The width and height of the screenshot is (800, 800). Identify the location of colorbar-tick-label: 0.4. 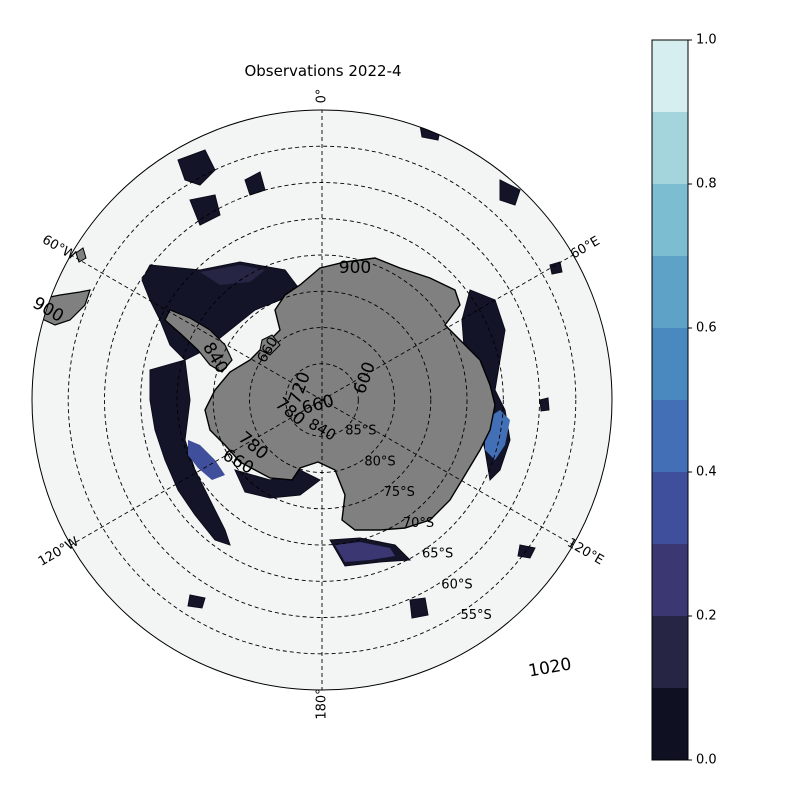
(706, 472).